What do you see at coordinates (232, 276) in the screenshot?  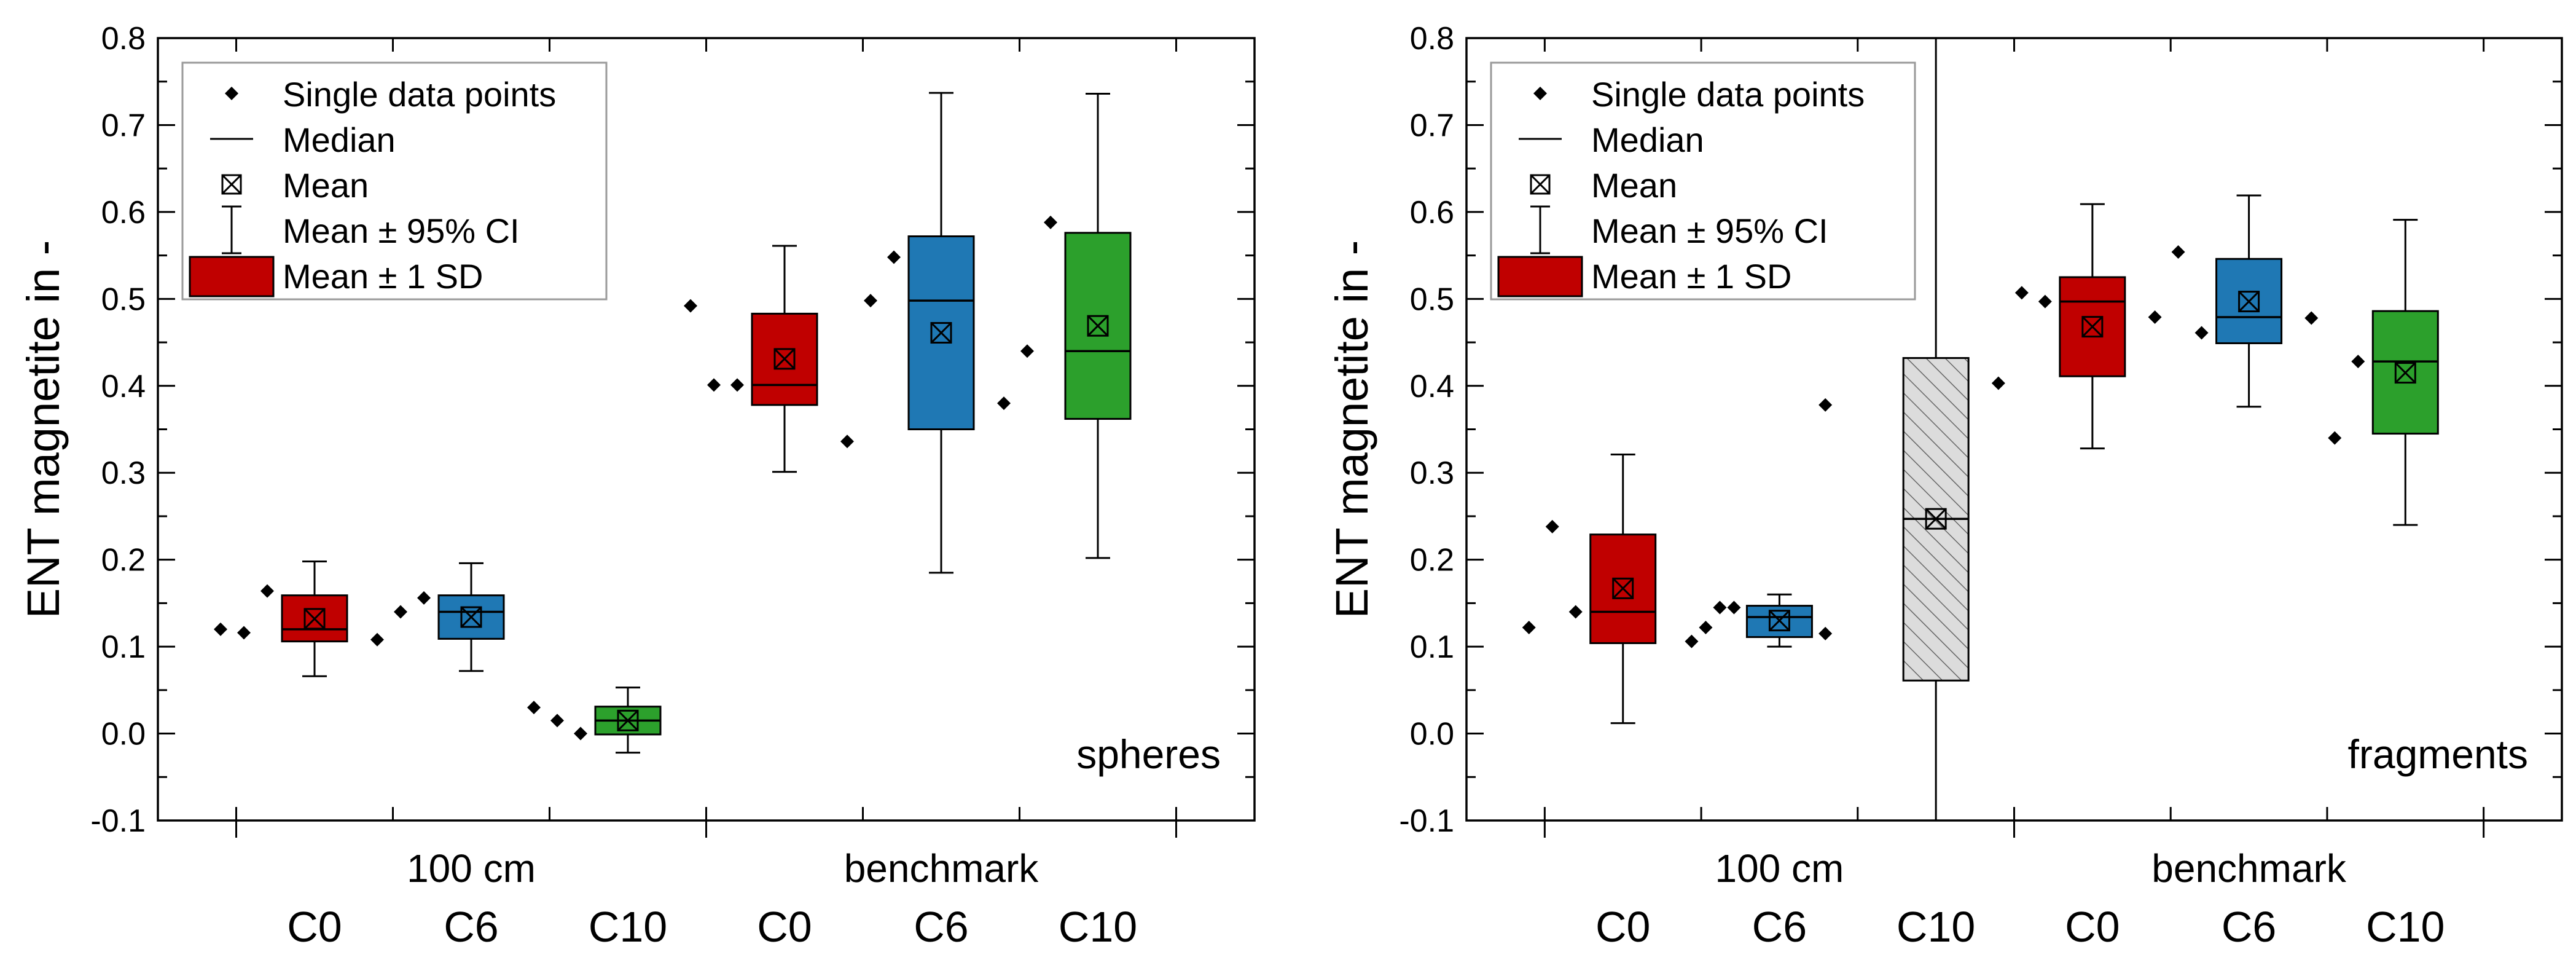 I see `legend-sd-symbol` at bounding box center [232, 276].